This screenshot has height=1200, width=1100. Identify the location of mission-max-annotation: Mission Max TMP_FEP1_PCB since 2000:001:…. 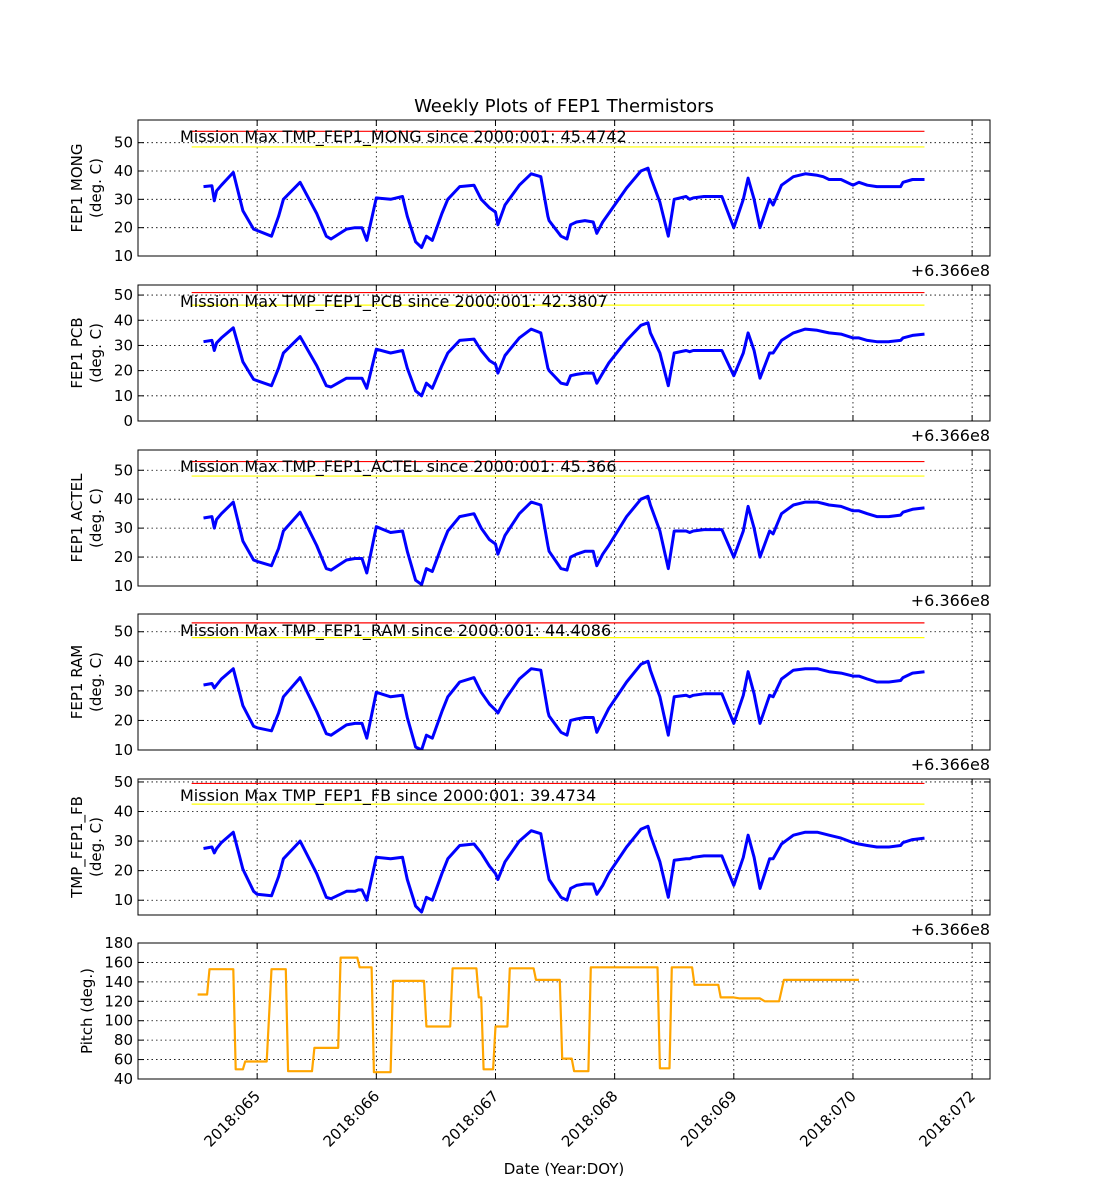
(394, 302).